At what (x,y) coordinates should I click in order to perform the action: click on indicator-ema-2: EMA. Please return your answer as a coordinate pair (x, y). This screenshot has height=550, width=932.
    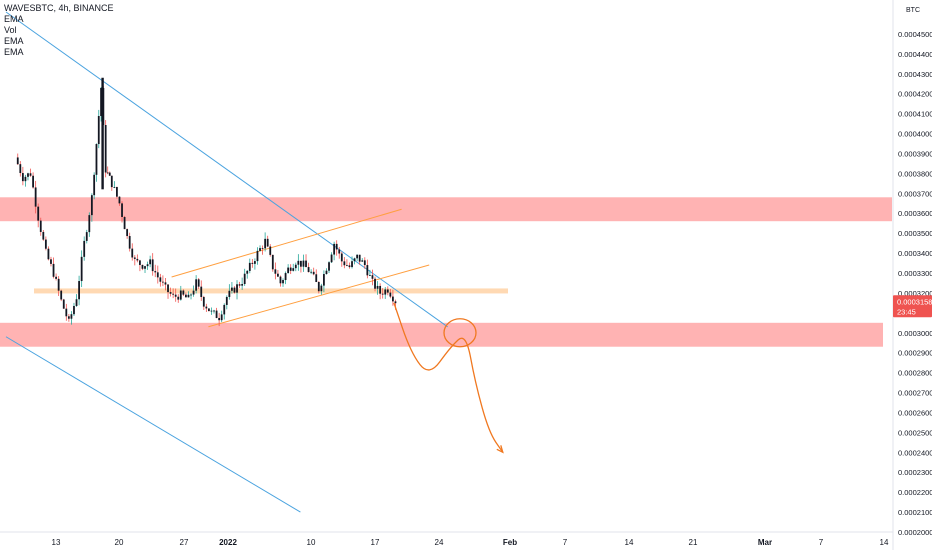
    Looking at the image, I should click on (14, 41).